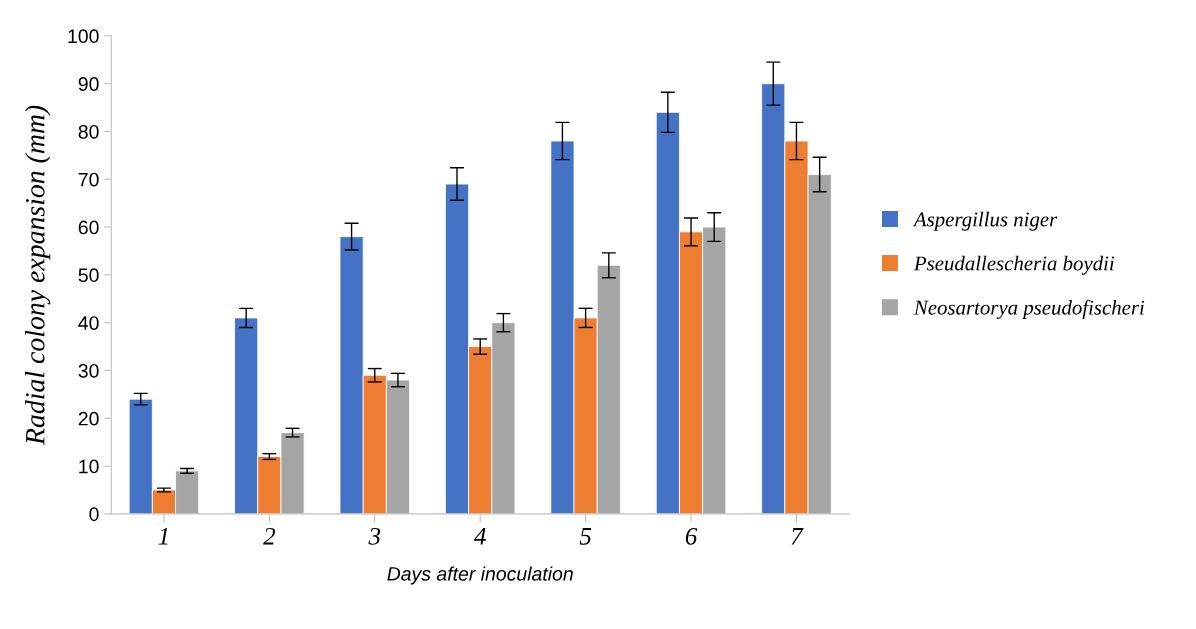 This screenshot has width=1196, height=629. I want to click on y-tick-label: 70, so click(88, 179).